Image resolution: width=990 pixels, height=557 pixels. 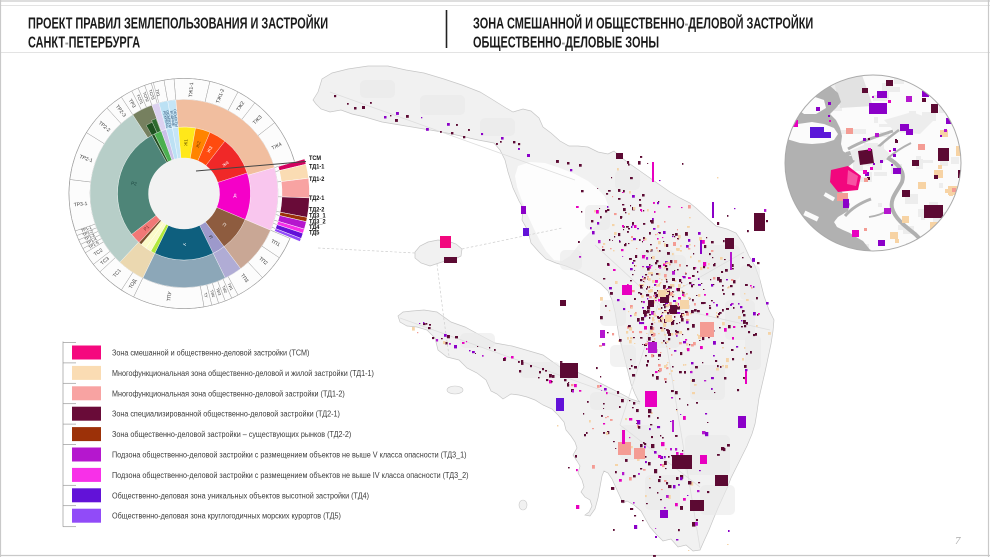 I want to click on svg-text: Ж2, so click(x=198, y=144).